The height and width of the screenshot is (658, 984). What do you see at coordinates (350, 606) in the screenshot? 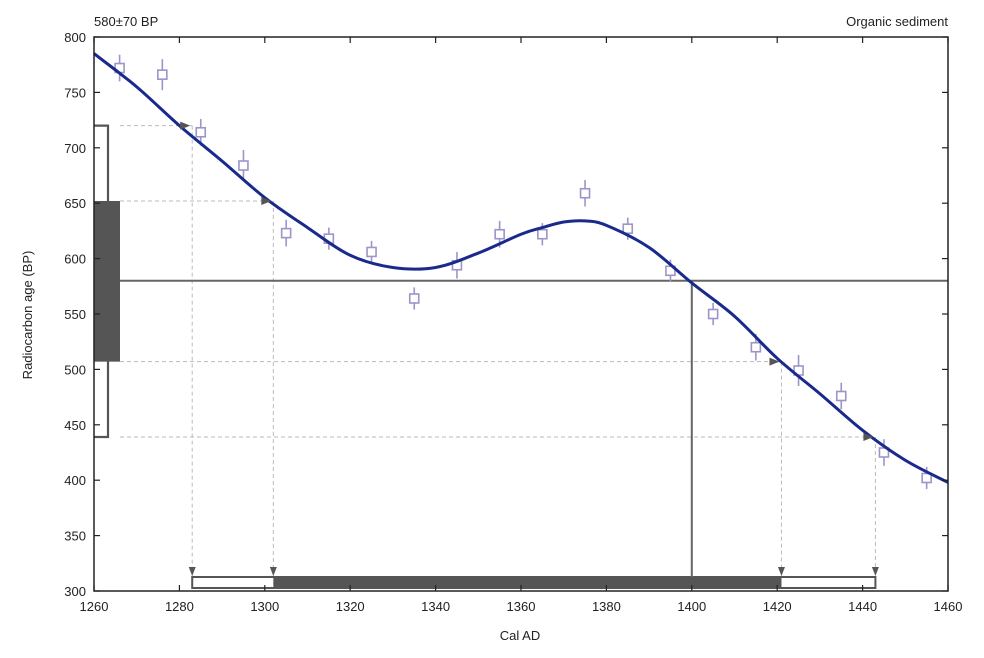
I see `x-tick-label: 1320` at bounding box center [350, 606].